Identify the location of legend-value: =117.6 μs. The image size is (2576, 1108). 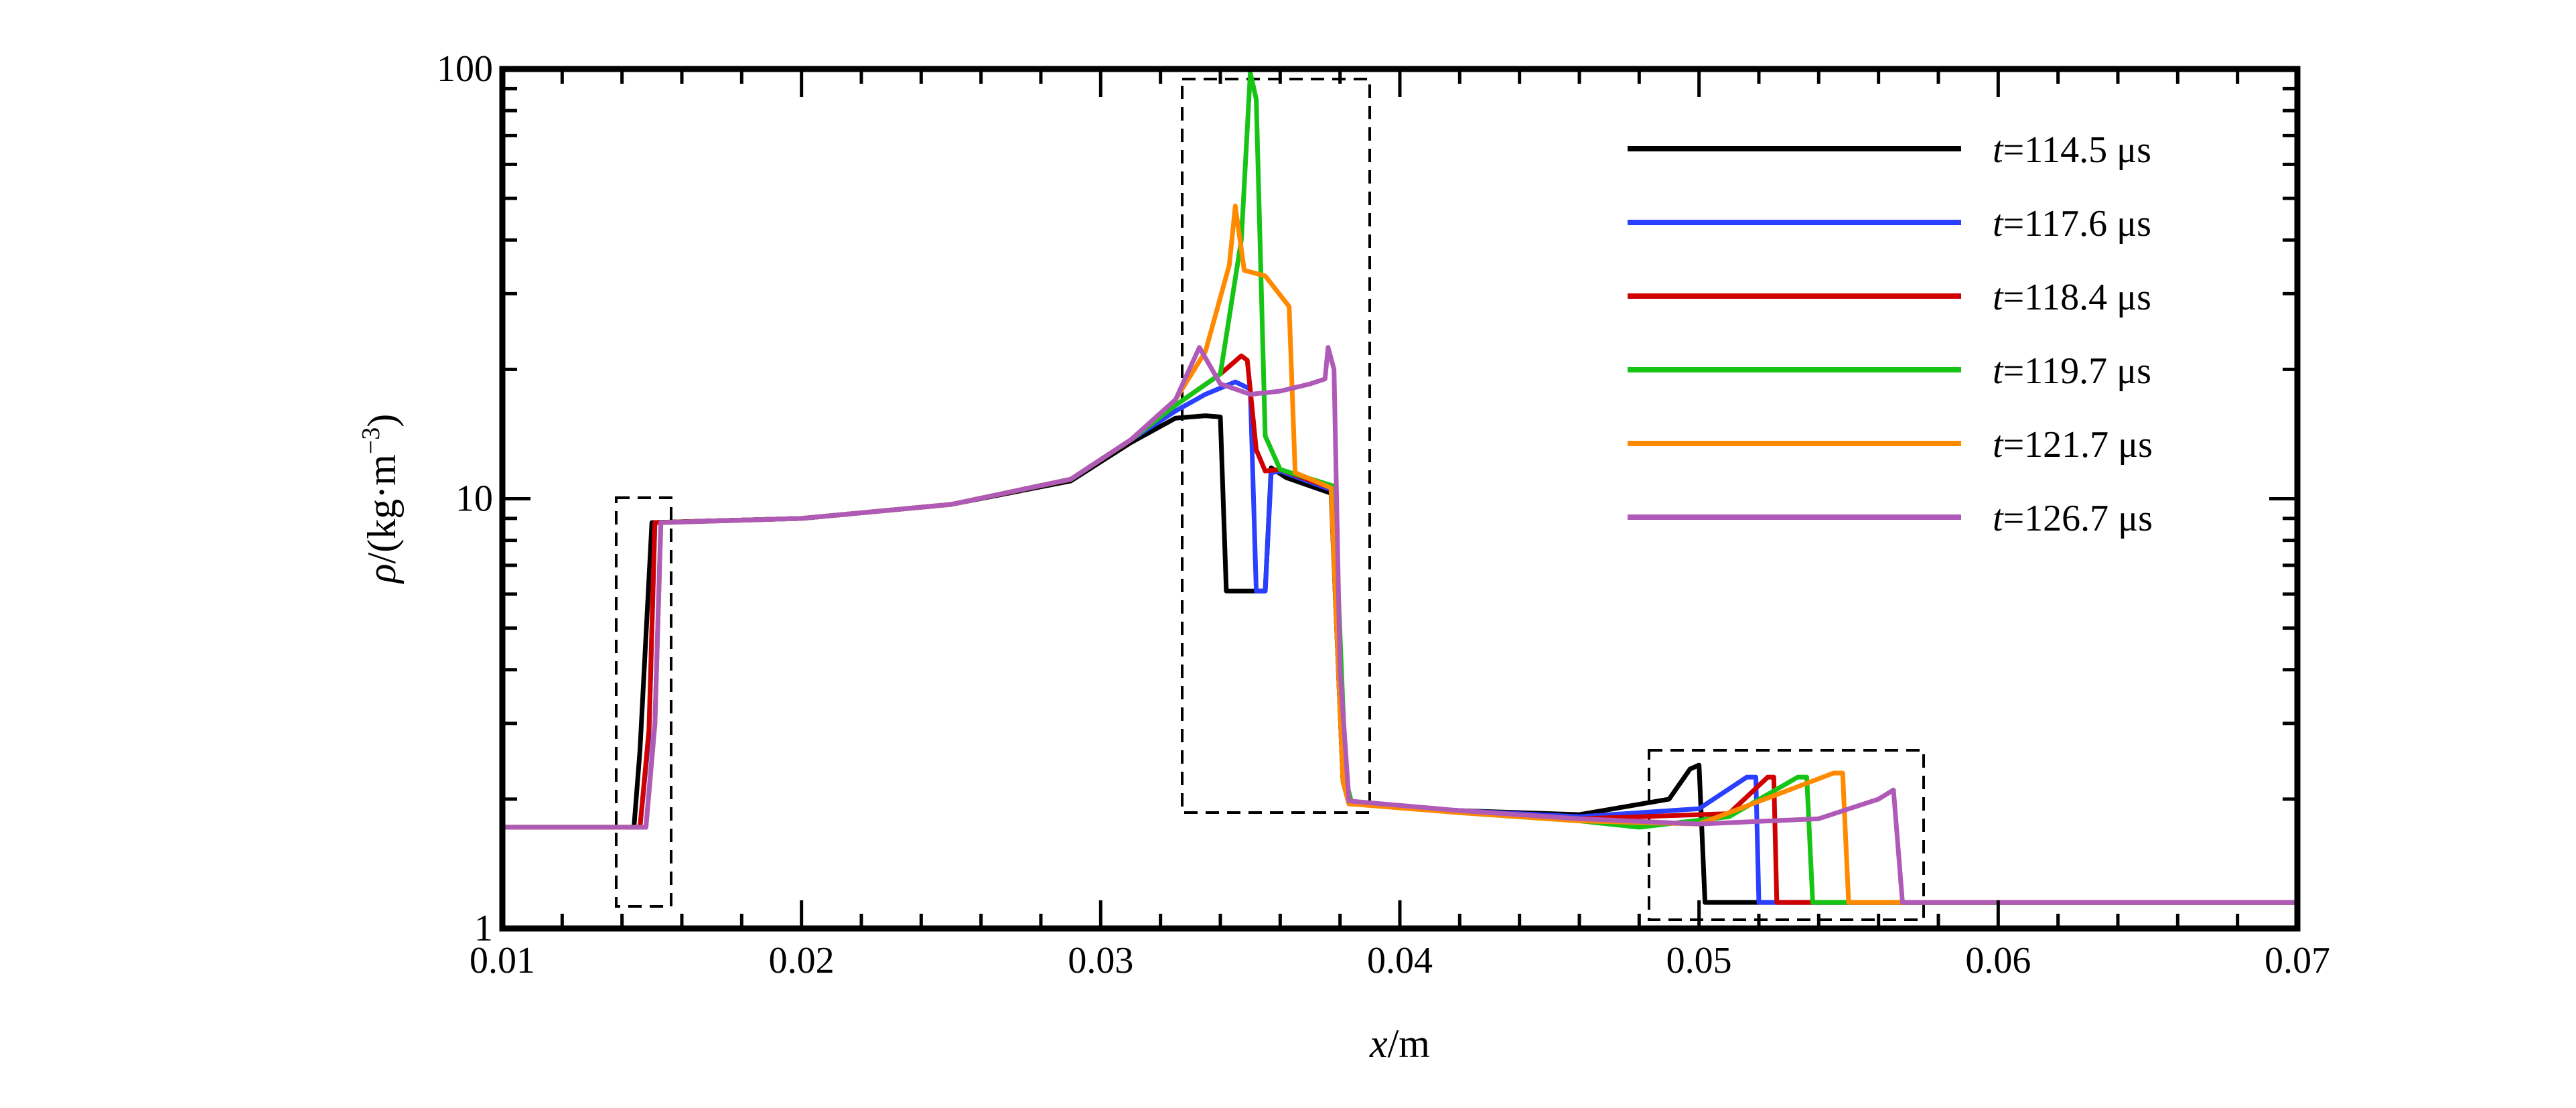
(2077, 224).